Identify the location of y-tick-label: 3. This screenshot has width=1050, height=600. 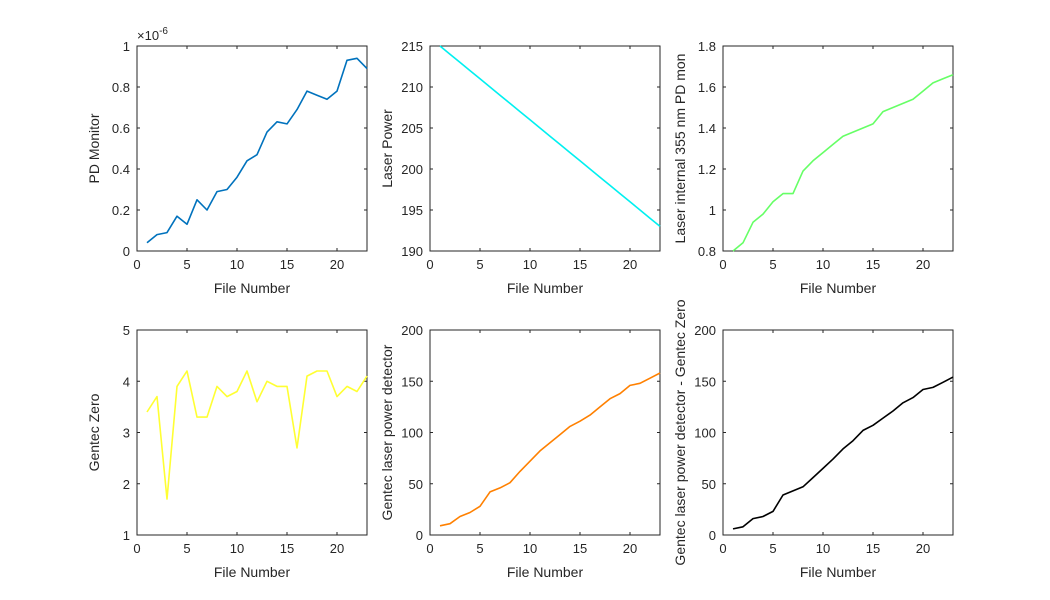
(126, 433).